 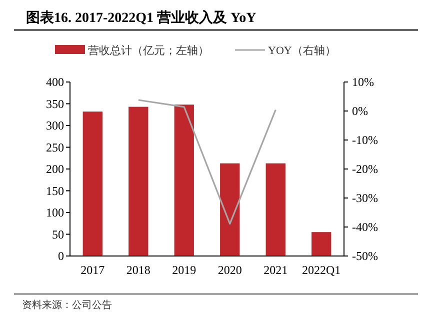 What do you see at coordinates (360, 111) in the screenshot?
I see `y2-tick-label: 0%` at bounding box center [360, 111].